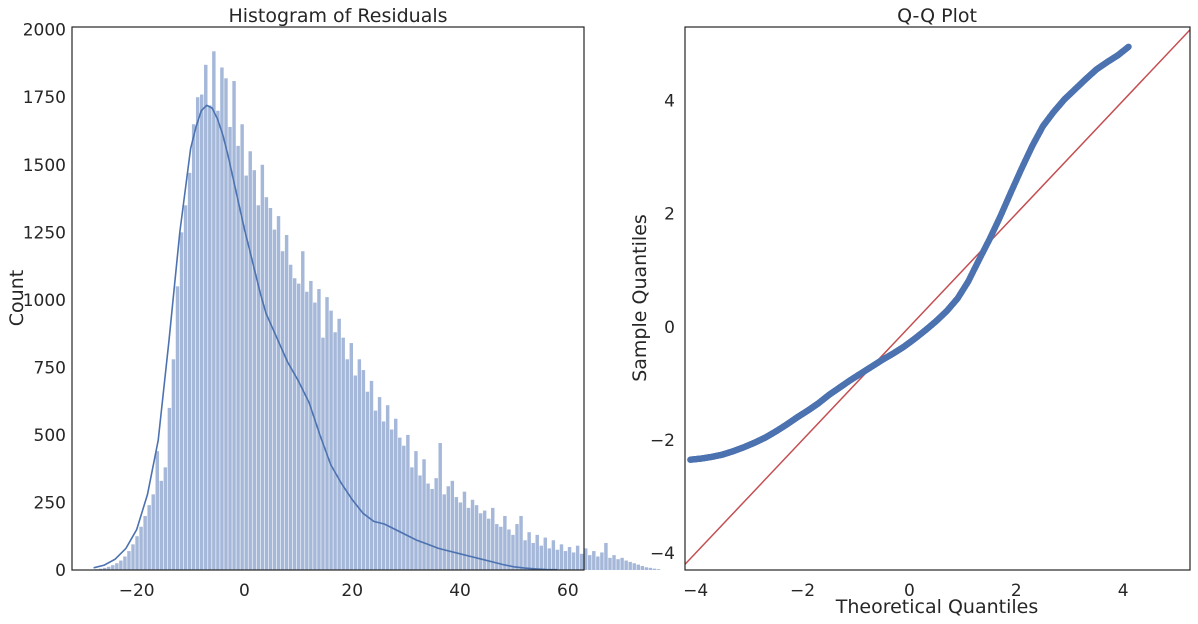  What do you see at coordinates (50, 368) in the screenshot?
I see `histogram-y-tick-label: 750` at bounding box center [50, 368].